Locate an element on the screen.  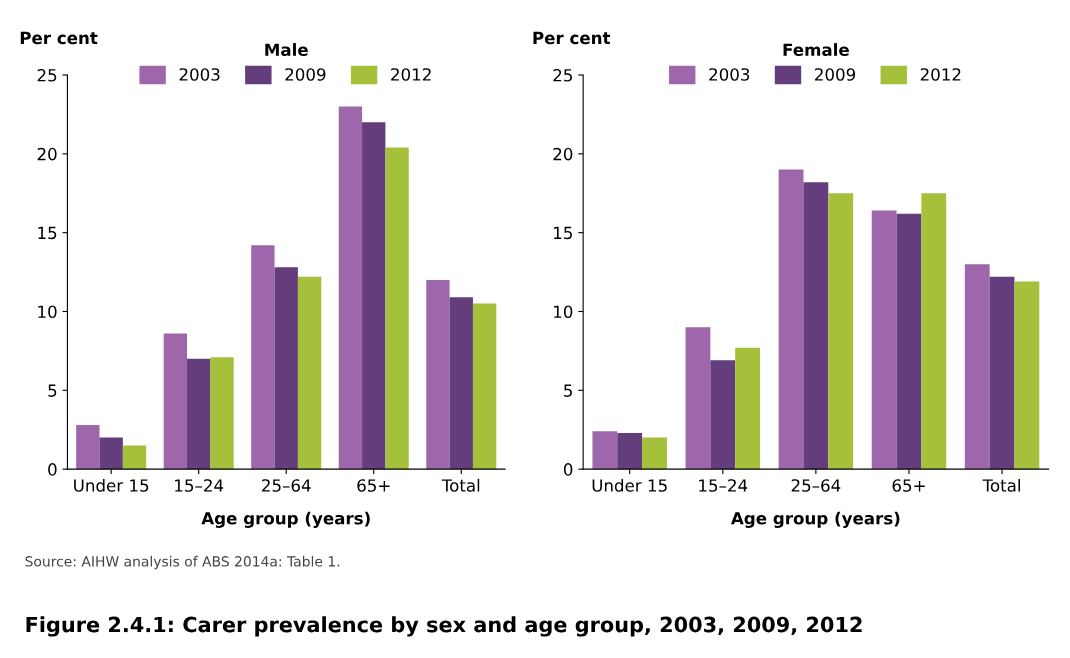
chart-title: Female is located at coordinates (816, 50).